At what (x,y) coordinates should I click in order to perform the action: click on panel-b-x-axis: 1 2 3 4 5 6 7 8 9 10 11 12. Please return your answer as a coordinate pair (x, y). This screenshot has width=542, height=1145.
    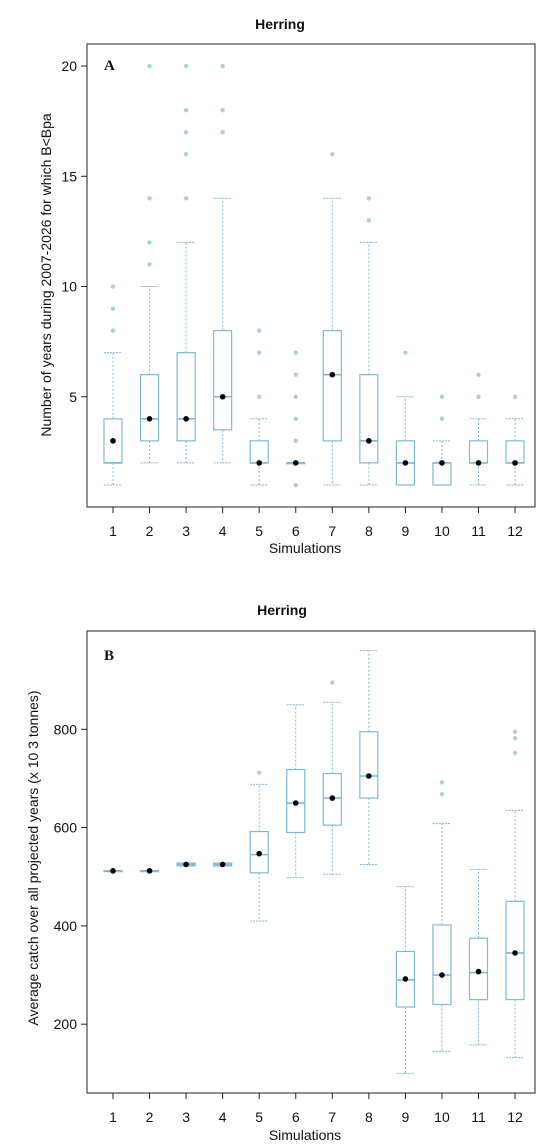
    Looking at the image, I should click on (316, 1109).